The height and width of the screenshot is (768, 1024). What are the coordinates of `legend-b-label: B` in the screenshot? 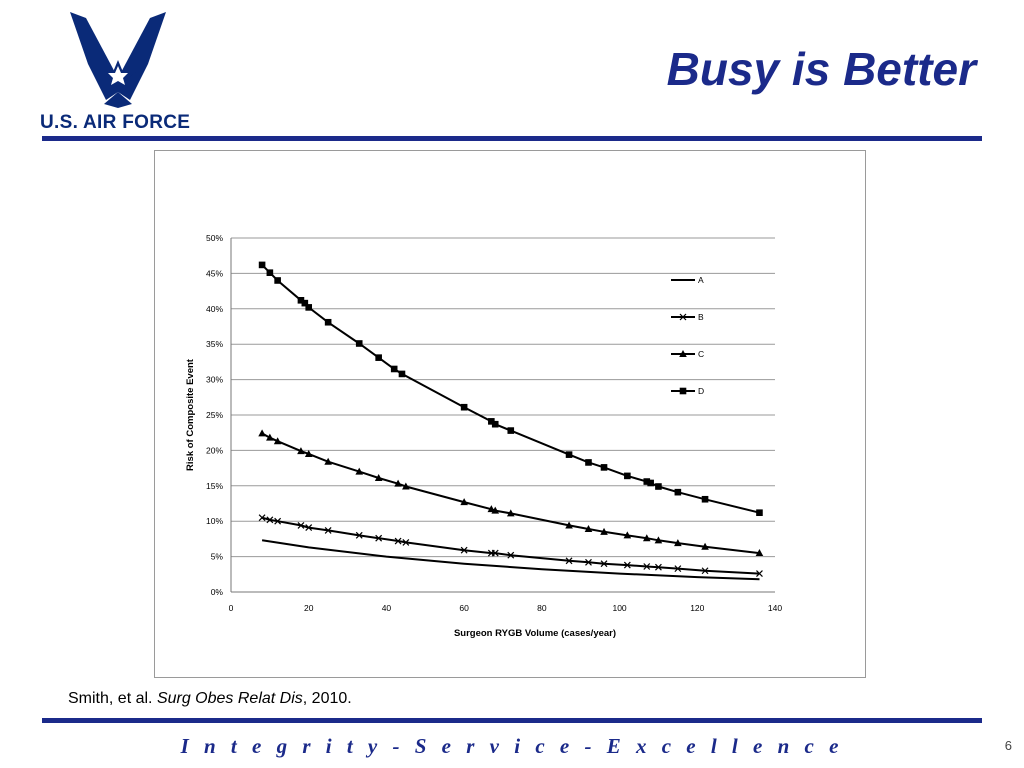 It's located at (701, 317).